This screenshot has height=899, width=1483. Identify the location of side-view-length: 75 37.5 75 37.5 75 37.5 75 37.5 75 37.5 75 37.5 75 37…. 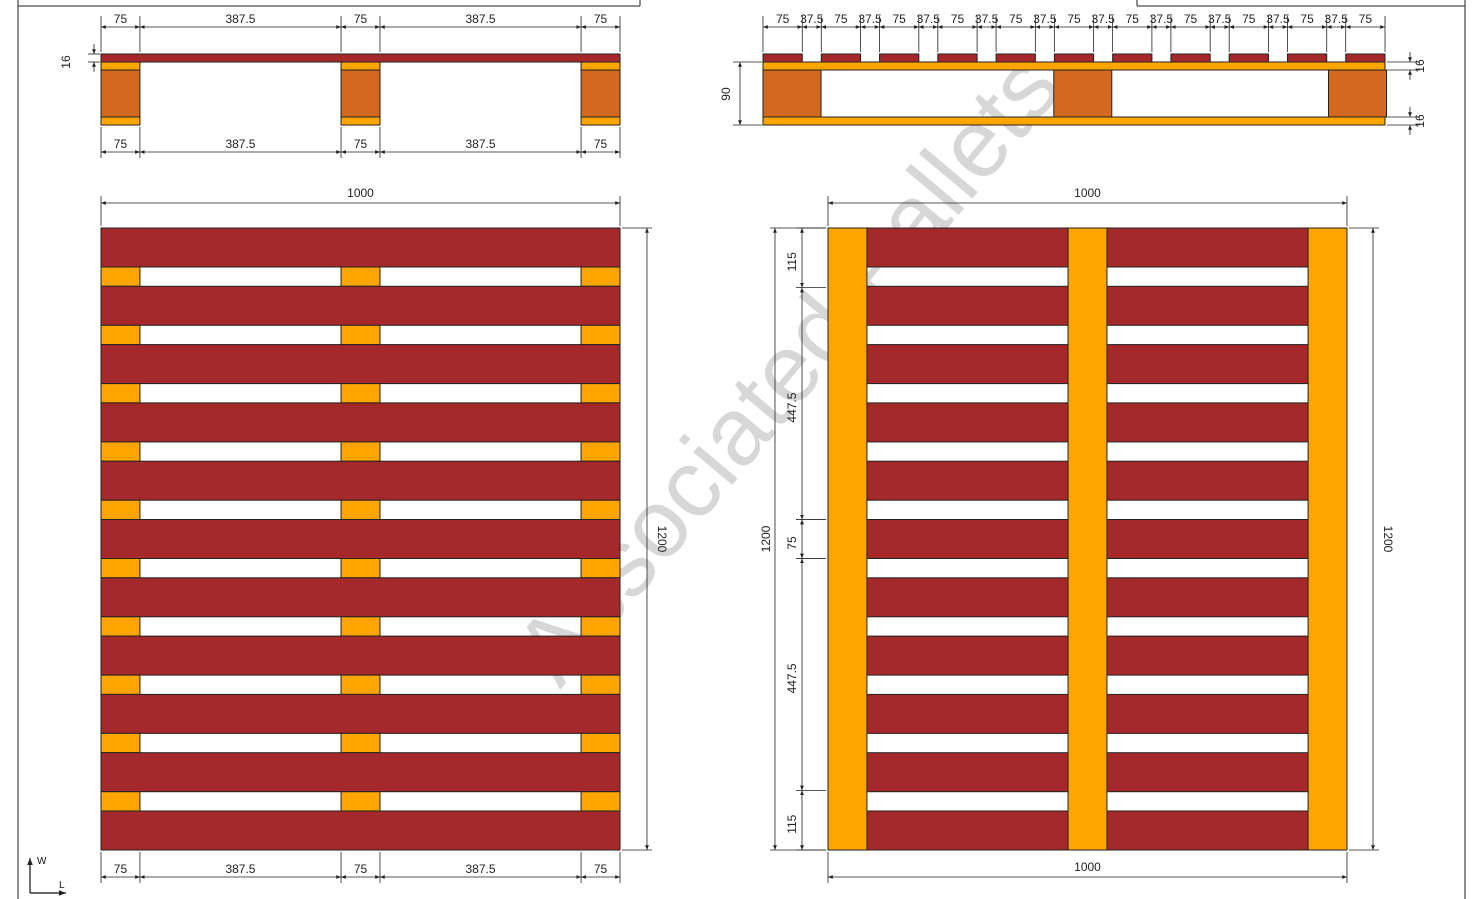
(1073, 73).